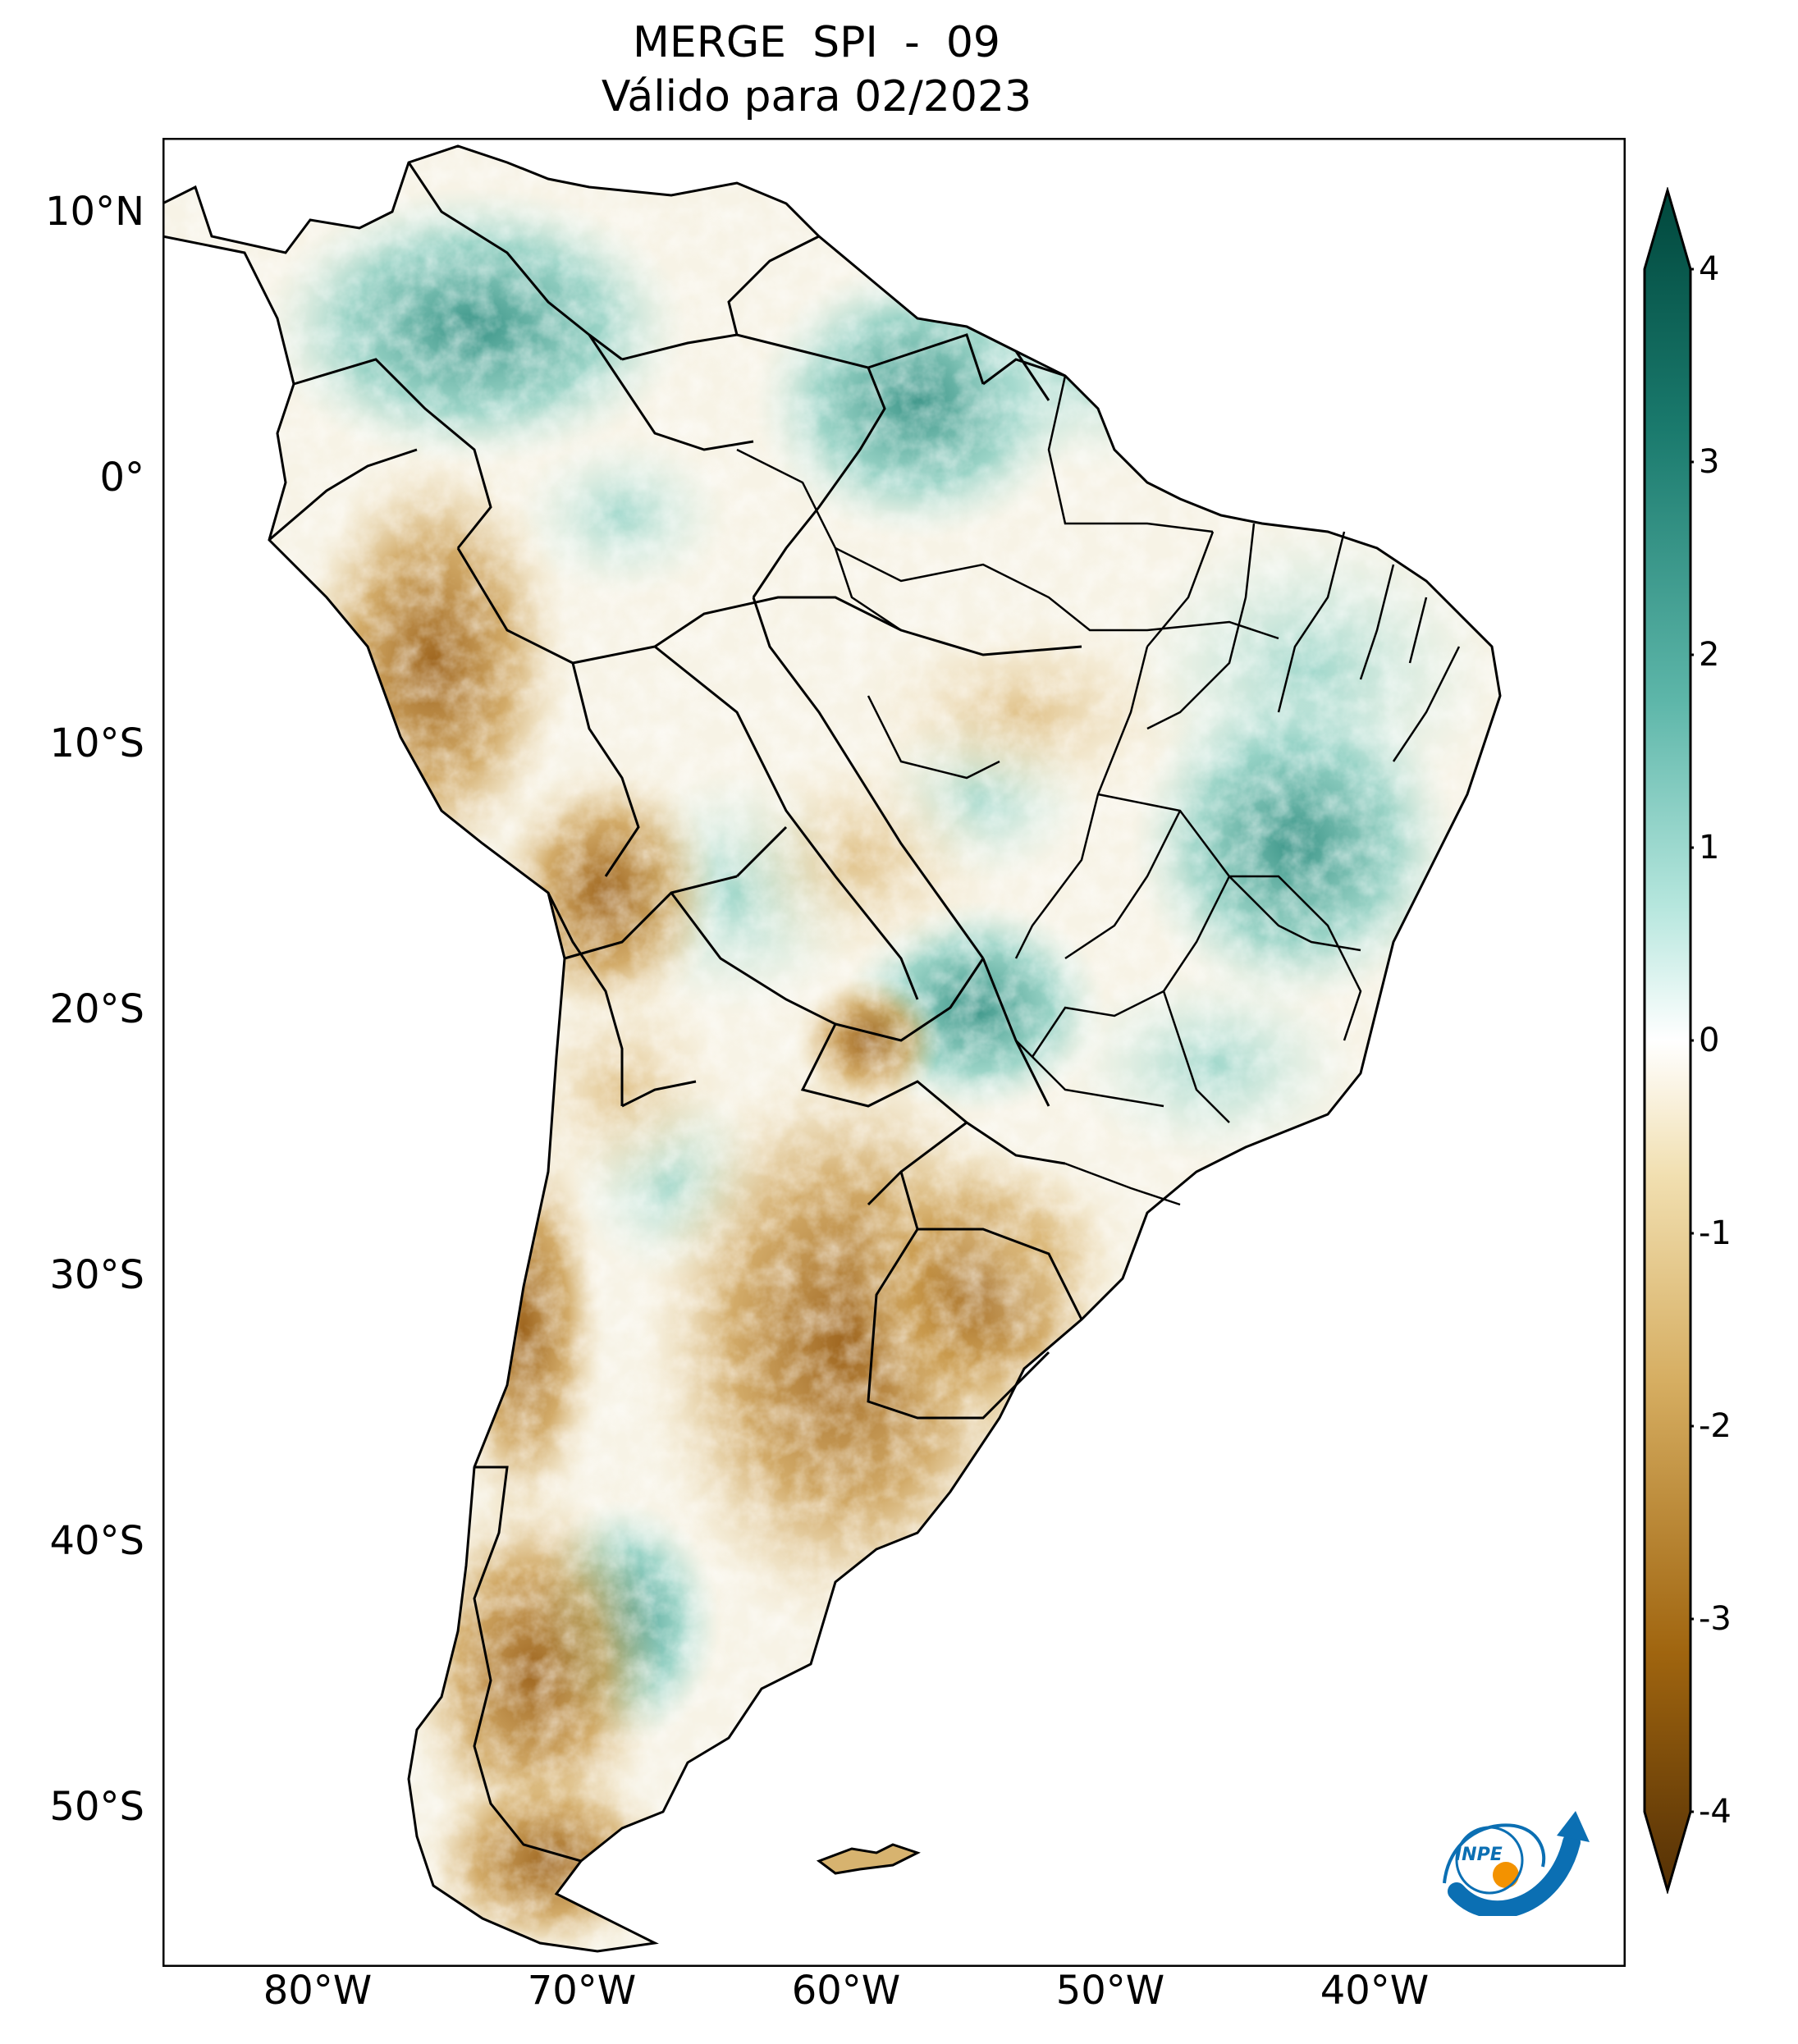  Describe the element at coordinates (868, 1859) in the screenshot. I see `falkland-islands` at that location.